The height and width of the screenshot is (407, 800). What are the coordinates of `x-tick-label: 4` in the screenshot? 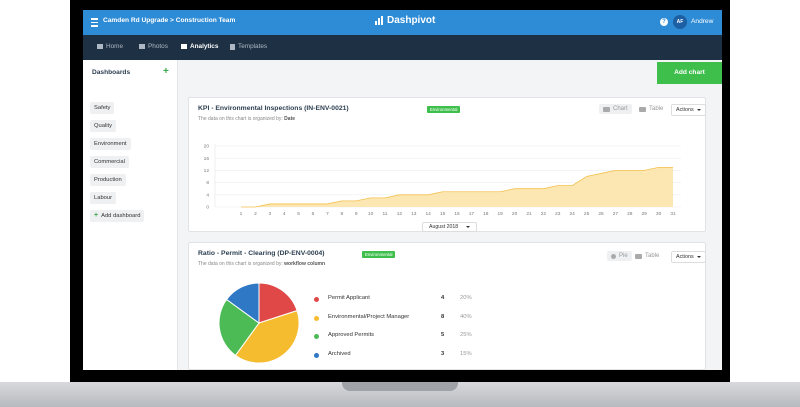 It's located at (284, 214).